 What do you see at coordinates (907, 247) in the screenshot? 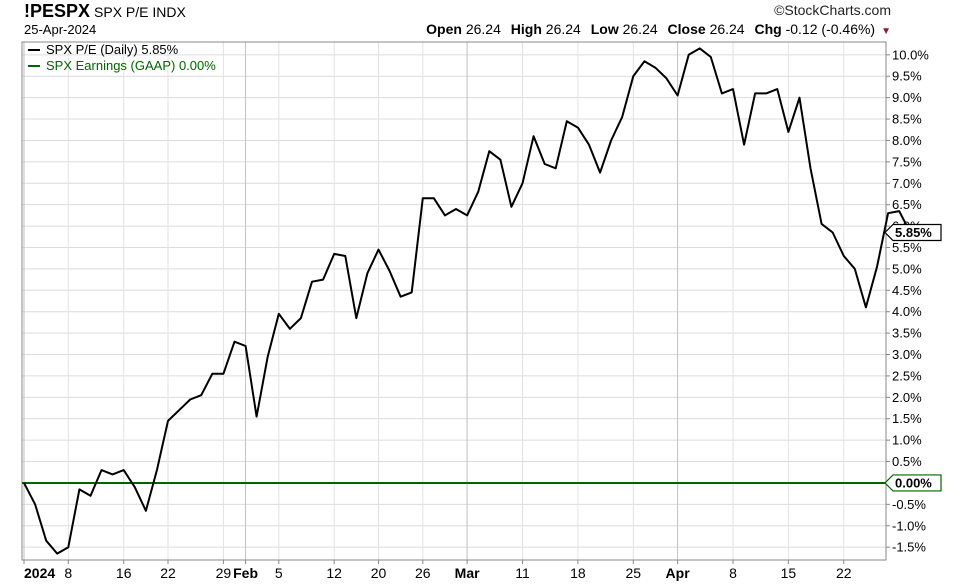
I see `y-tick-label: 5.5%` at bounding box center [907, 247].